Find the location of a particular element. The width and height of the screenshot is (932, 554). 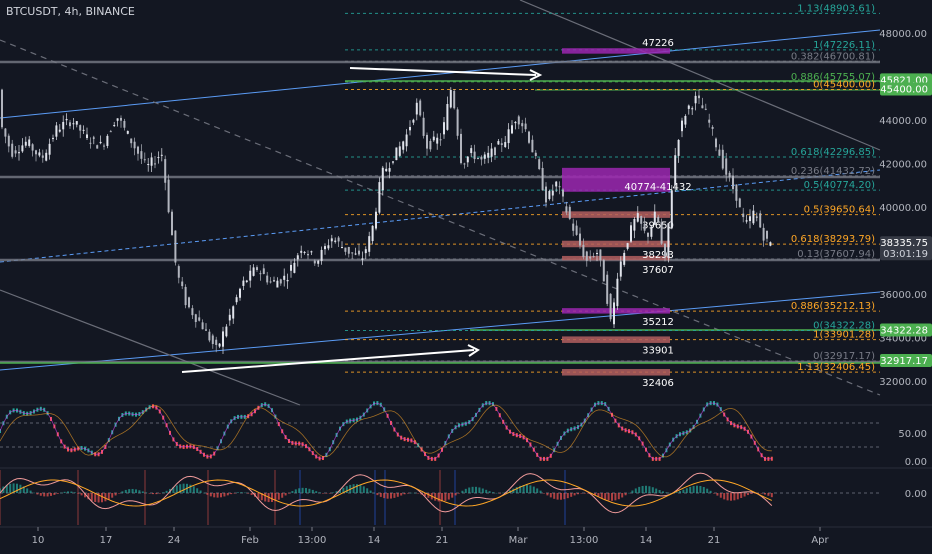

fib-label: 0(45400.00) is located at coordinates (844, 85).